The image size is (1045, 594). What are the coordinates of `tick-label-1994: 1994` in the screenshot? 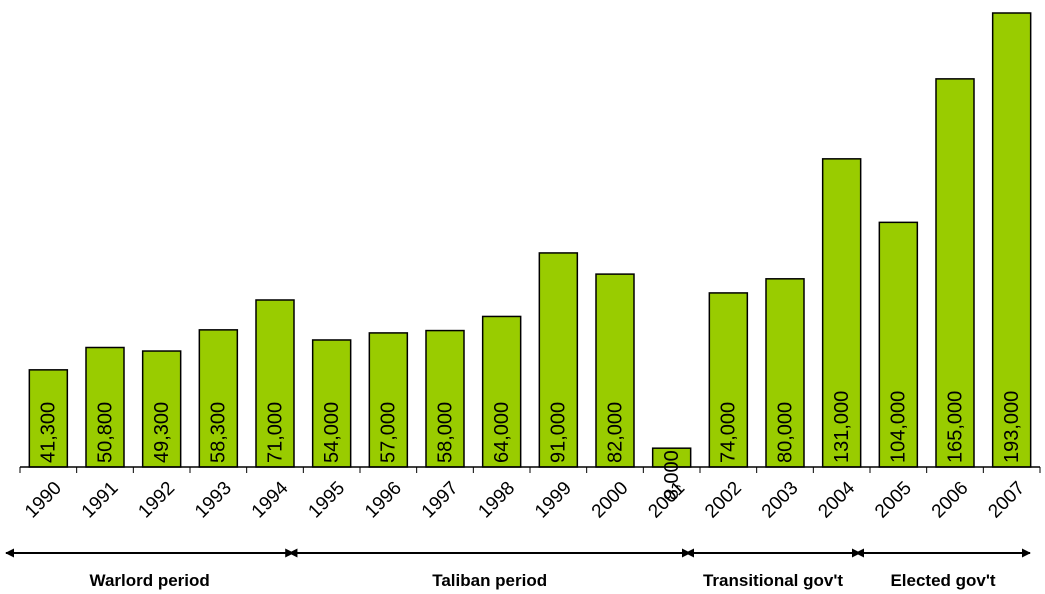 It's located at (270, 499).